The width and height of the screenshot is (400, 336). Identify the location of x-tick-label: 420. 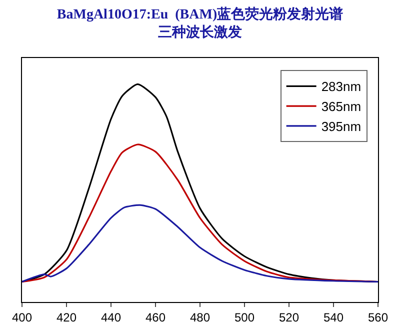
(66, 317).